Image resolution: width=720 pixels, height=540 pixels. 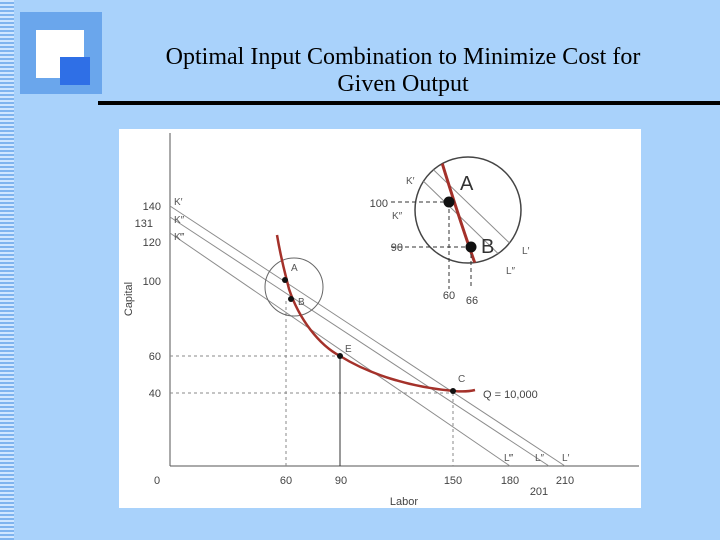 What do you see at coordinates (471, 247) in the screenshot?
I see `inset-point-b` at bounding box center [471, 247].